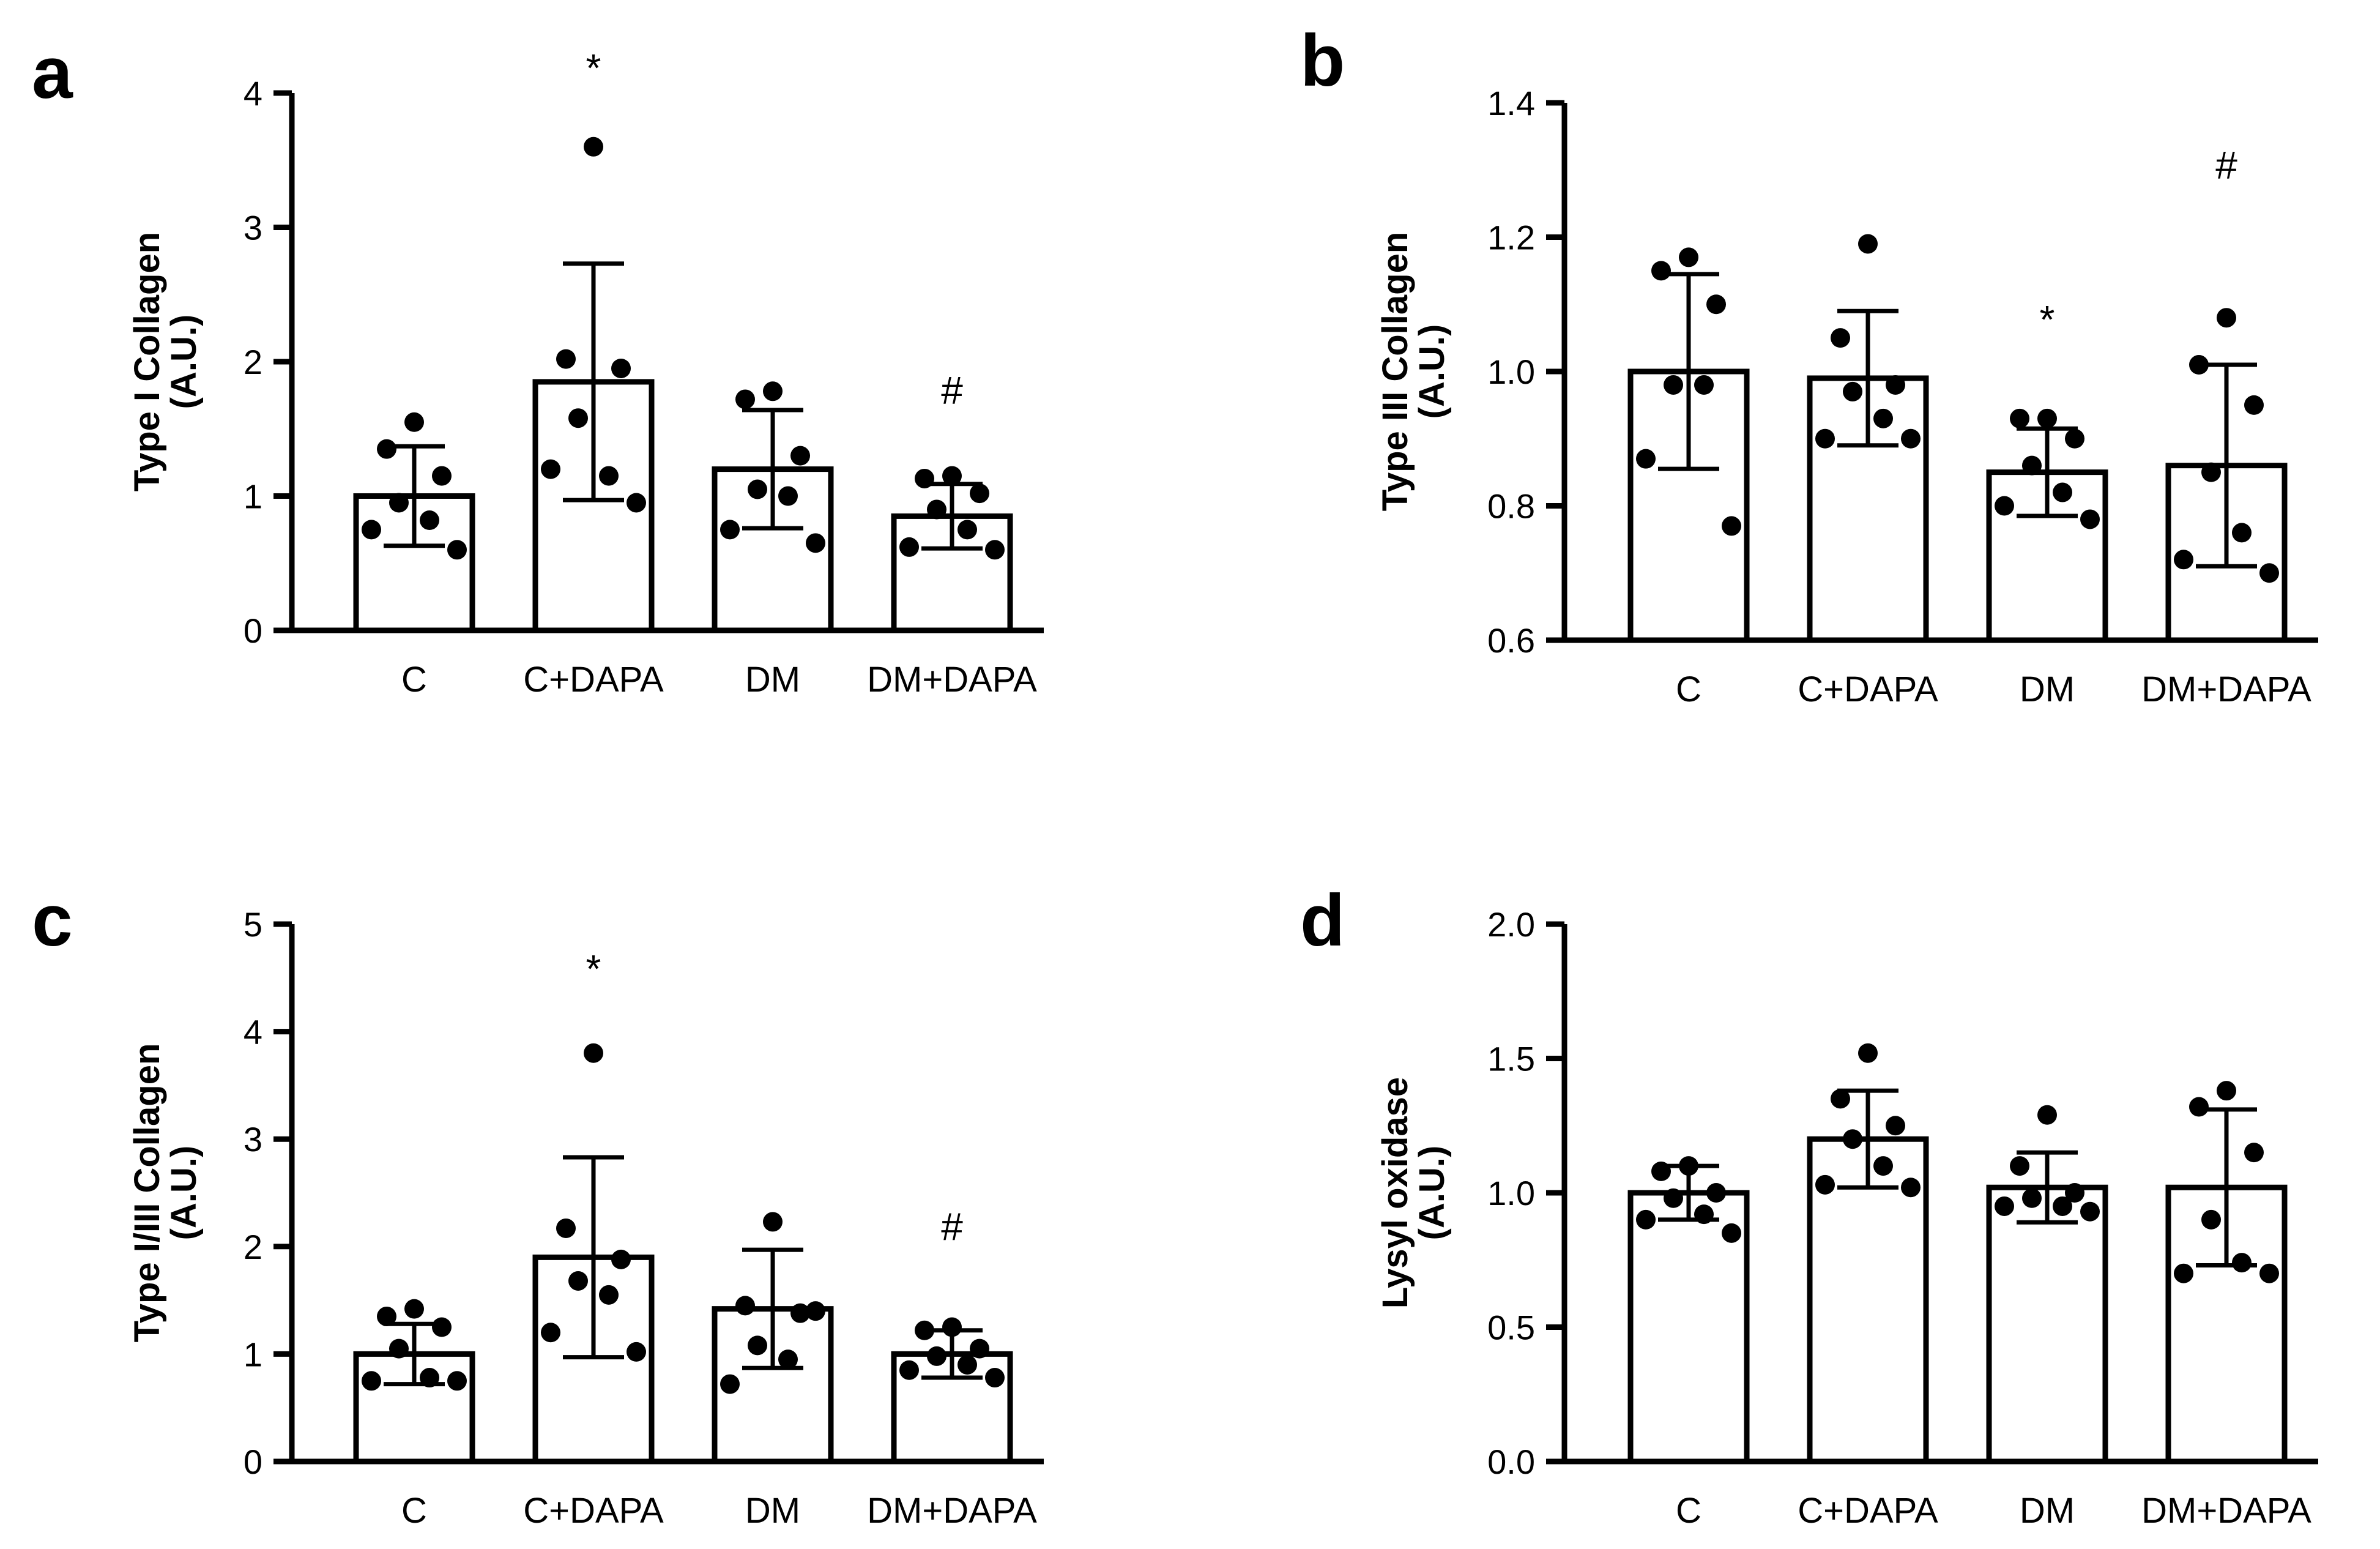 The height and width of the screenshot is (1549, 2380). What do you see at coordinates (593, 969) in the screenshot?
I see `significance-marker: *` at bounding box center [593, 969].